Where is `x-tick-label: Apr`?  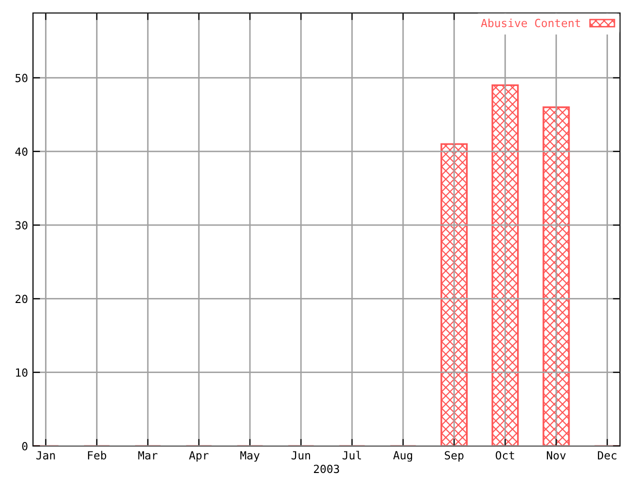 x-tick-label: Apr is located at coordinates (198, 456).